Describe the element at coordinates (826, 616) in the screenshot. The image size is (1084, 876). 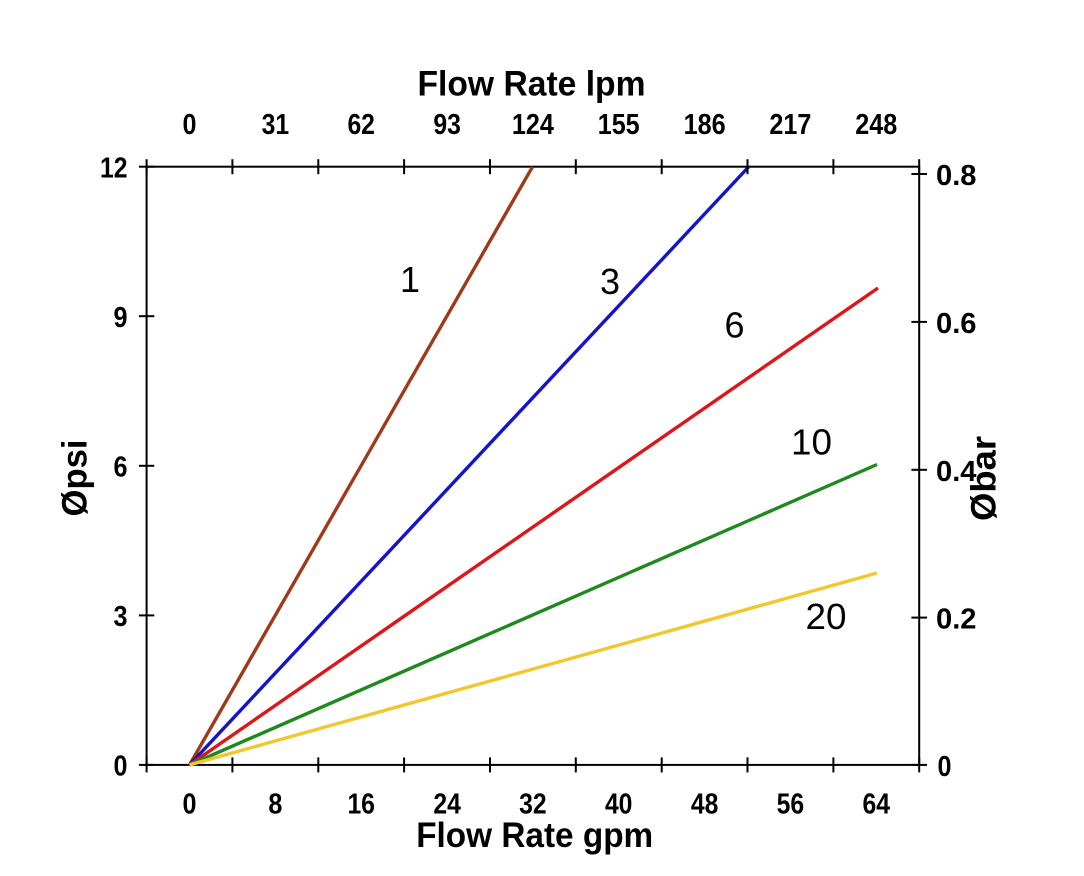
I see `svg-text: 20` at that location.